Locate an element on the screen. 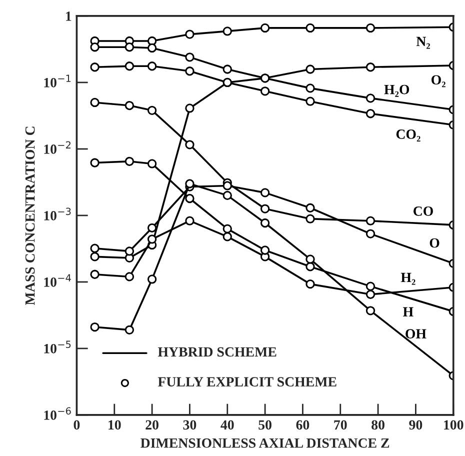 The height and width of the screenshot is (456, 465). x-tick-label: 30 is located at coordinates (189, 425).